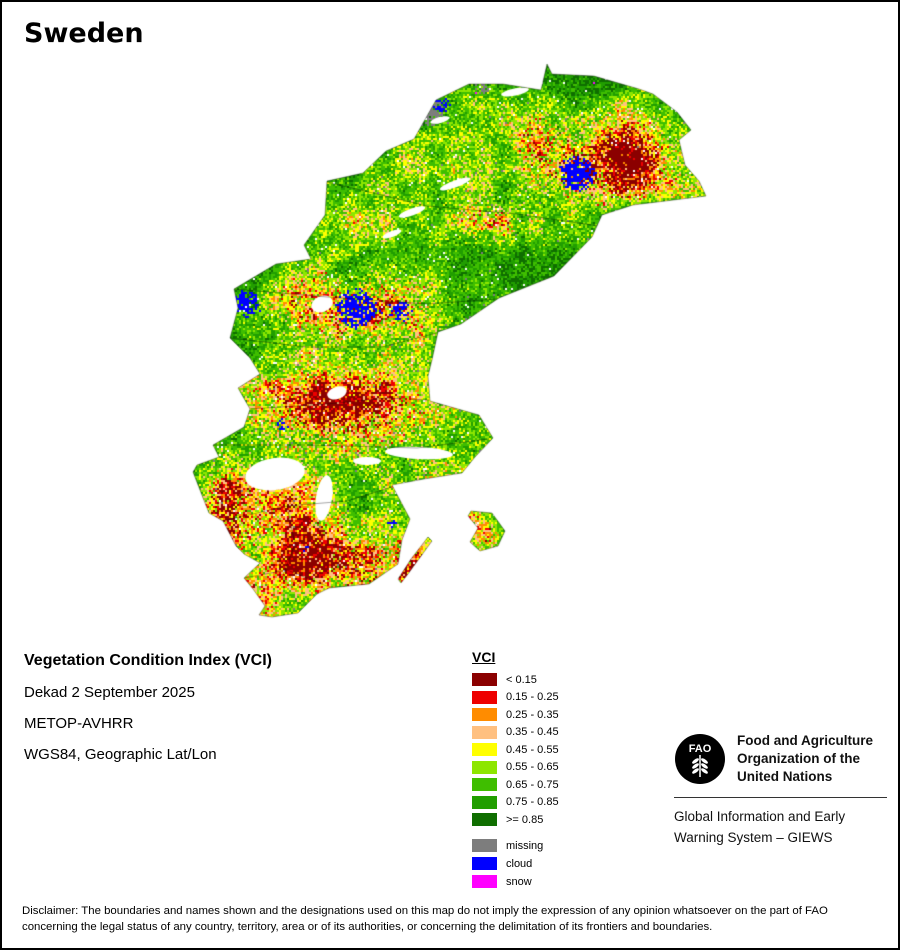  Describe the element at coordinates (521, 679) in the screenshot. I see `legend-label: < 0.15` at that location.